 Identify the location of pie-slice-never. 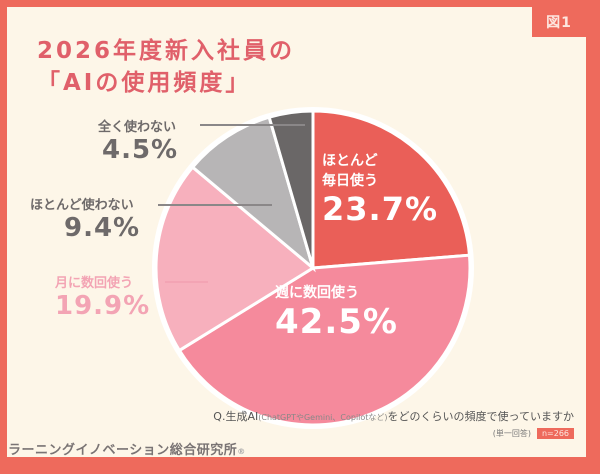
(291, 189).